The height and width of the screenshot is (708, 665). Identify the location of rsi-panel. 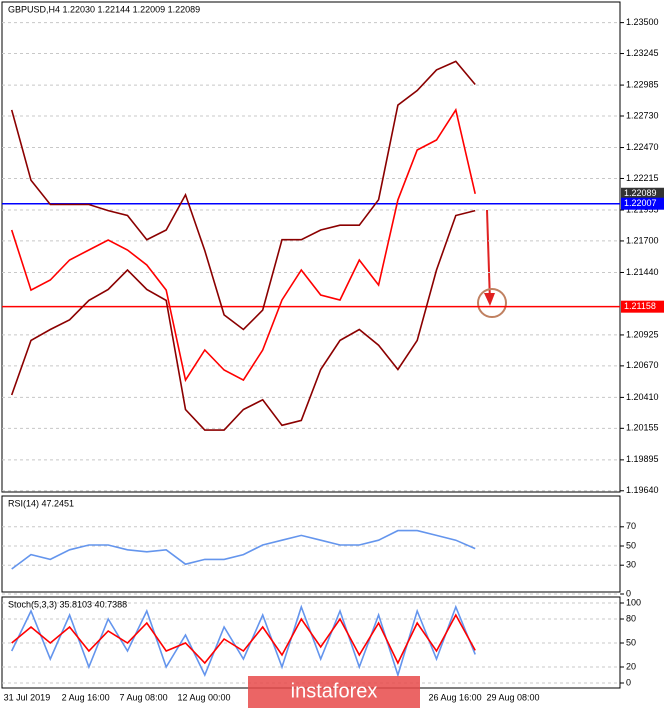
(311, 544).